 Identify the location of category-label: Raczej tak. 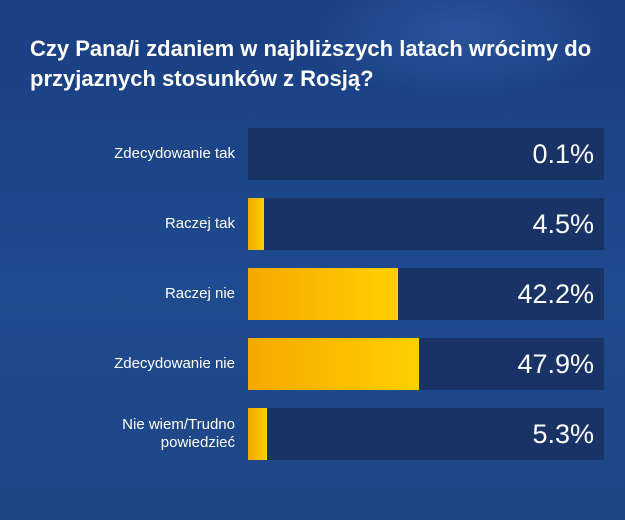
(199, 223).